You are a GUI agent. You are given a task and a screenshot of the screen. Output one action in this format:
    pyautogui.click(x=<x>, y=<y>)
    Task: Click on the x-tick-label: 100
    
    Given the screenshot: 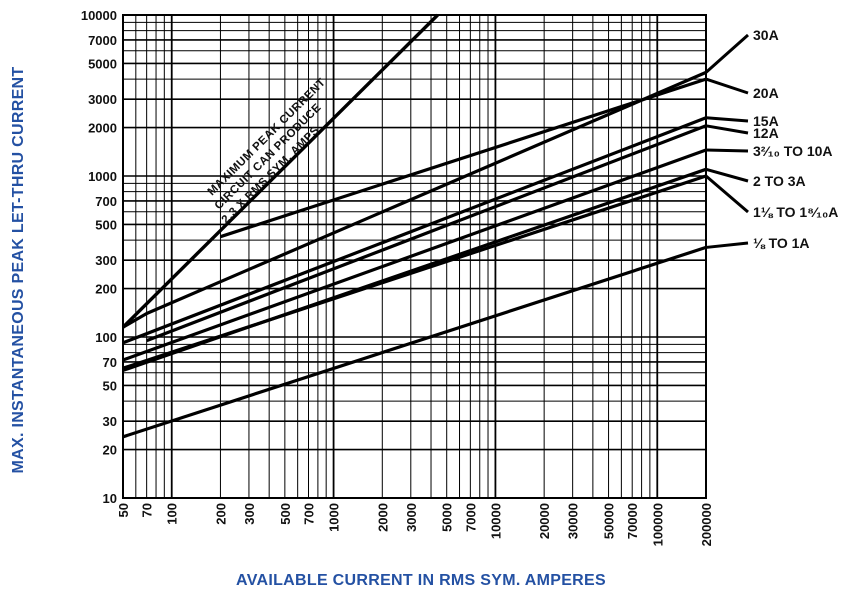 What is the action you would take?
    pyautogui.click(x=172, y=514)
    